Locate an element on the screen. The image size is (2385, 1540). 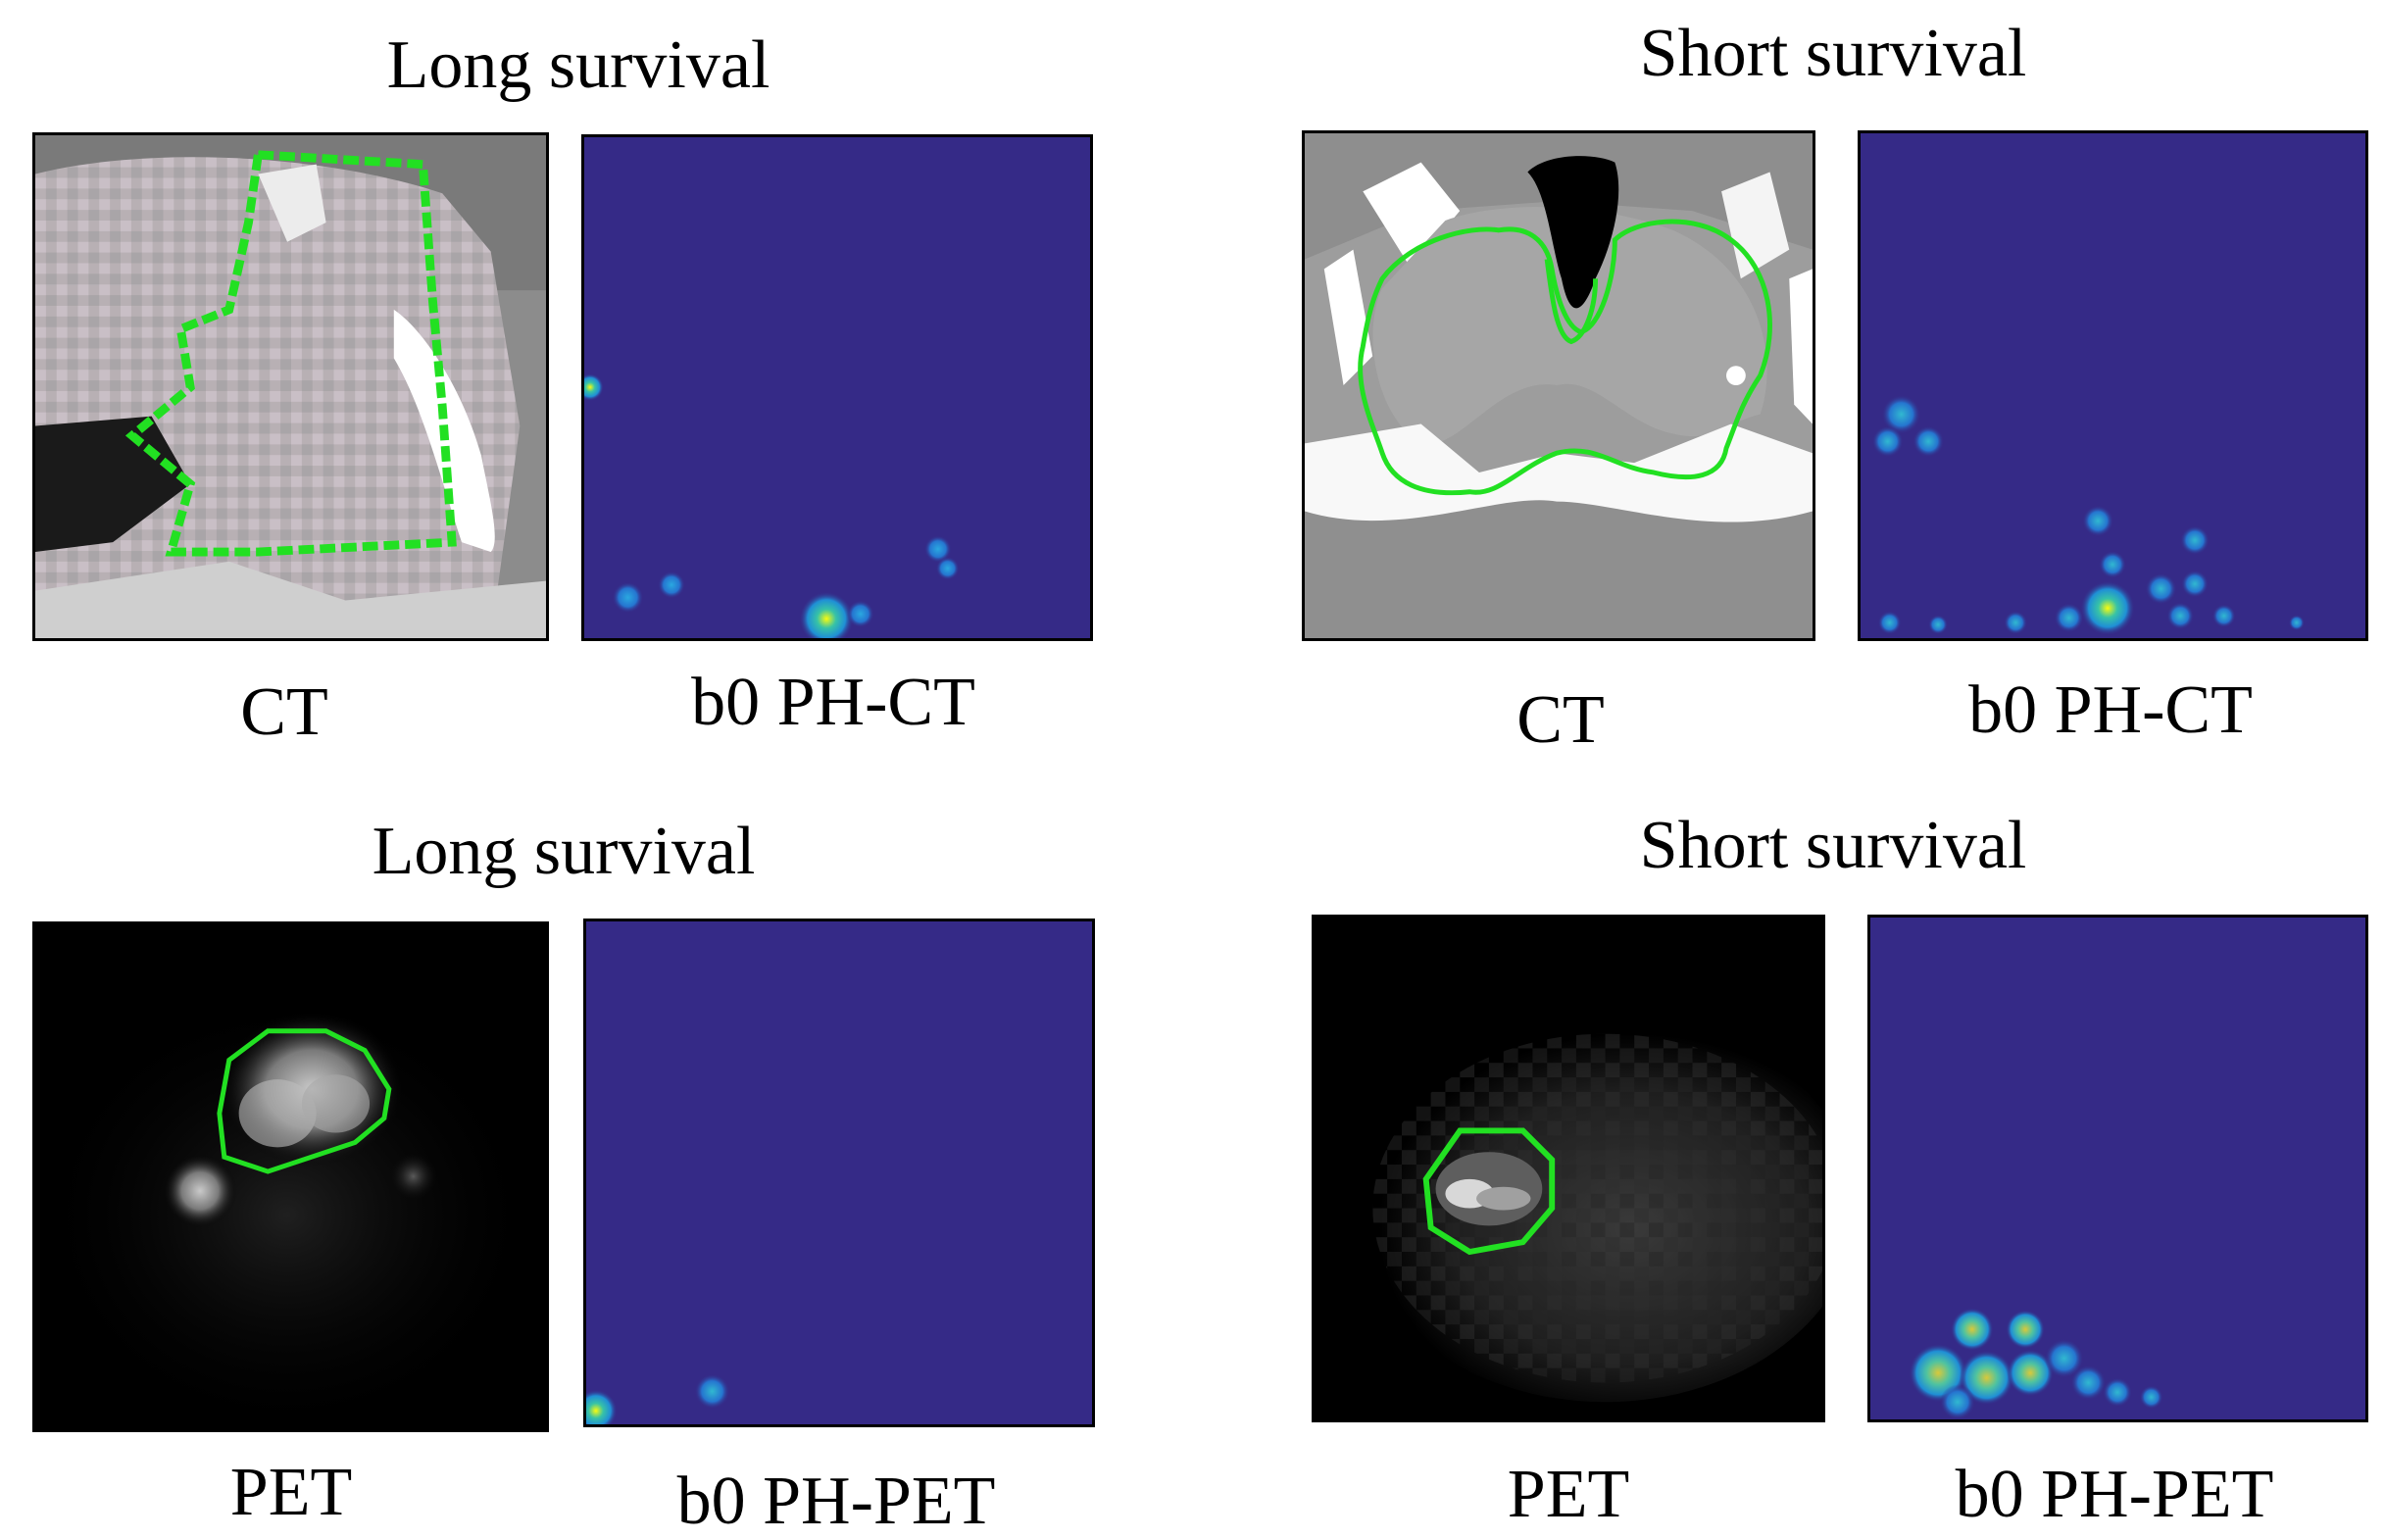
heatmap-b0-ph-pet-long is located at coordinates (839, 1173).